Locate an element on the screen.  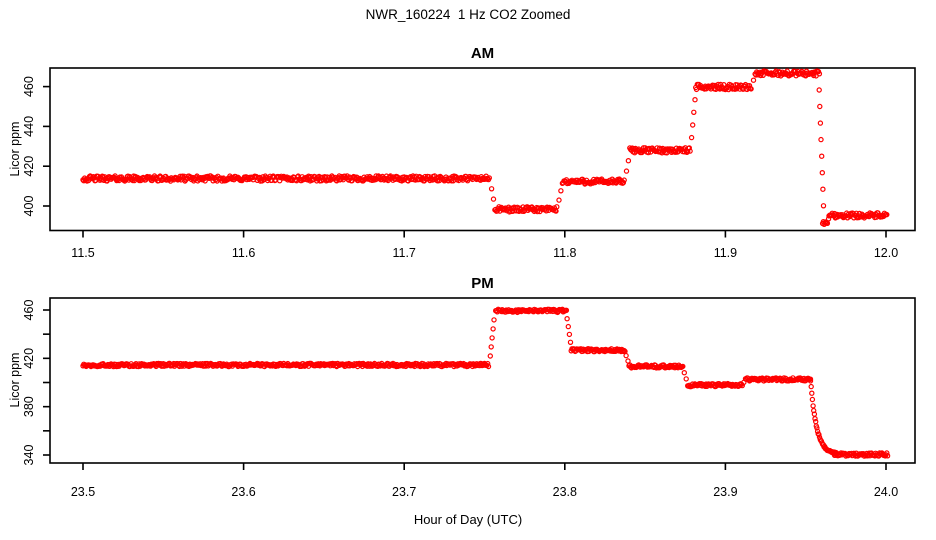
y-tick-label: 400 is located at coordinates (29, 206).